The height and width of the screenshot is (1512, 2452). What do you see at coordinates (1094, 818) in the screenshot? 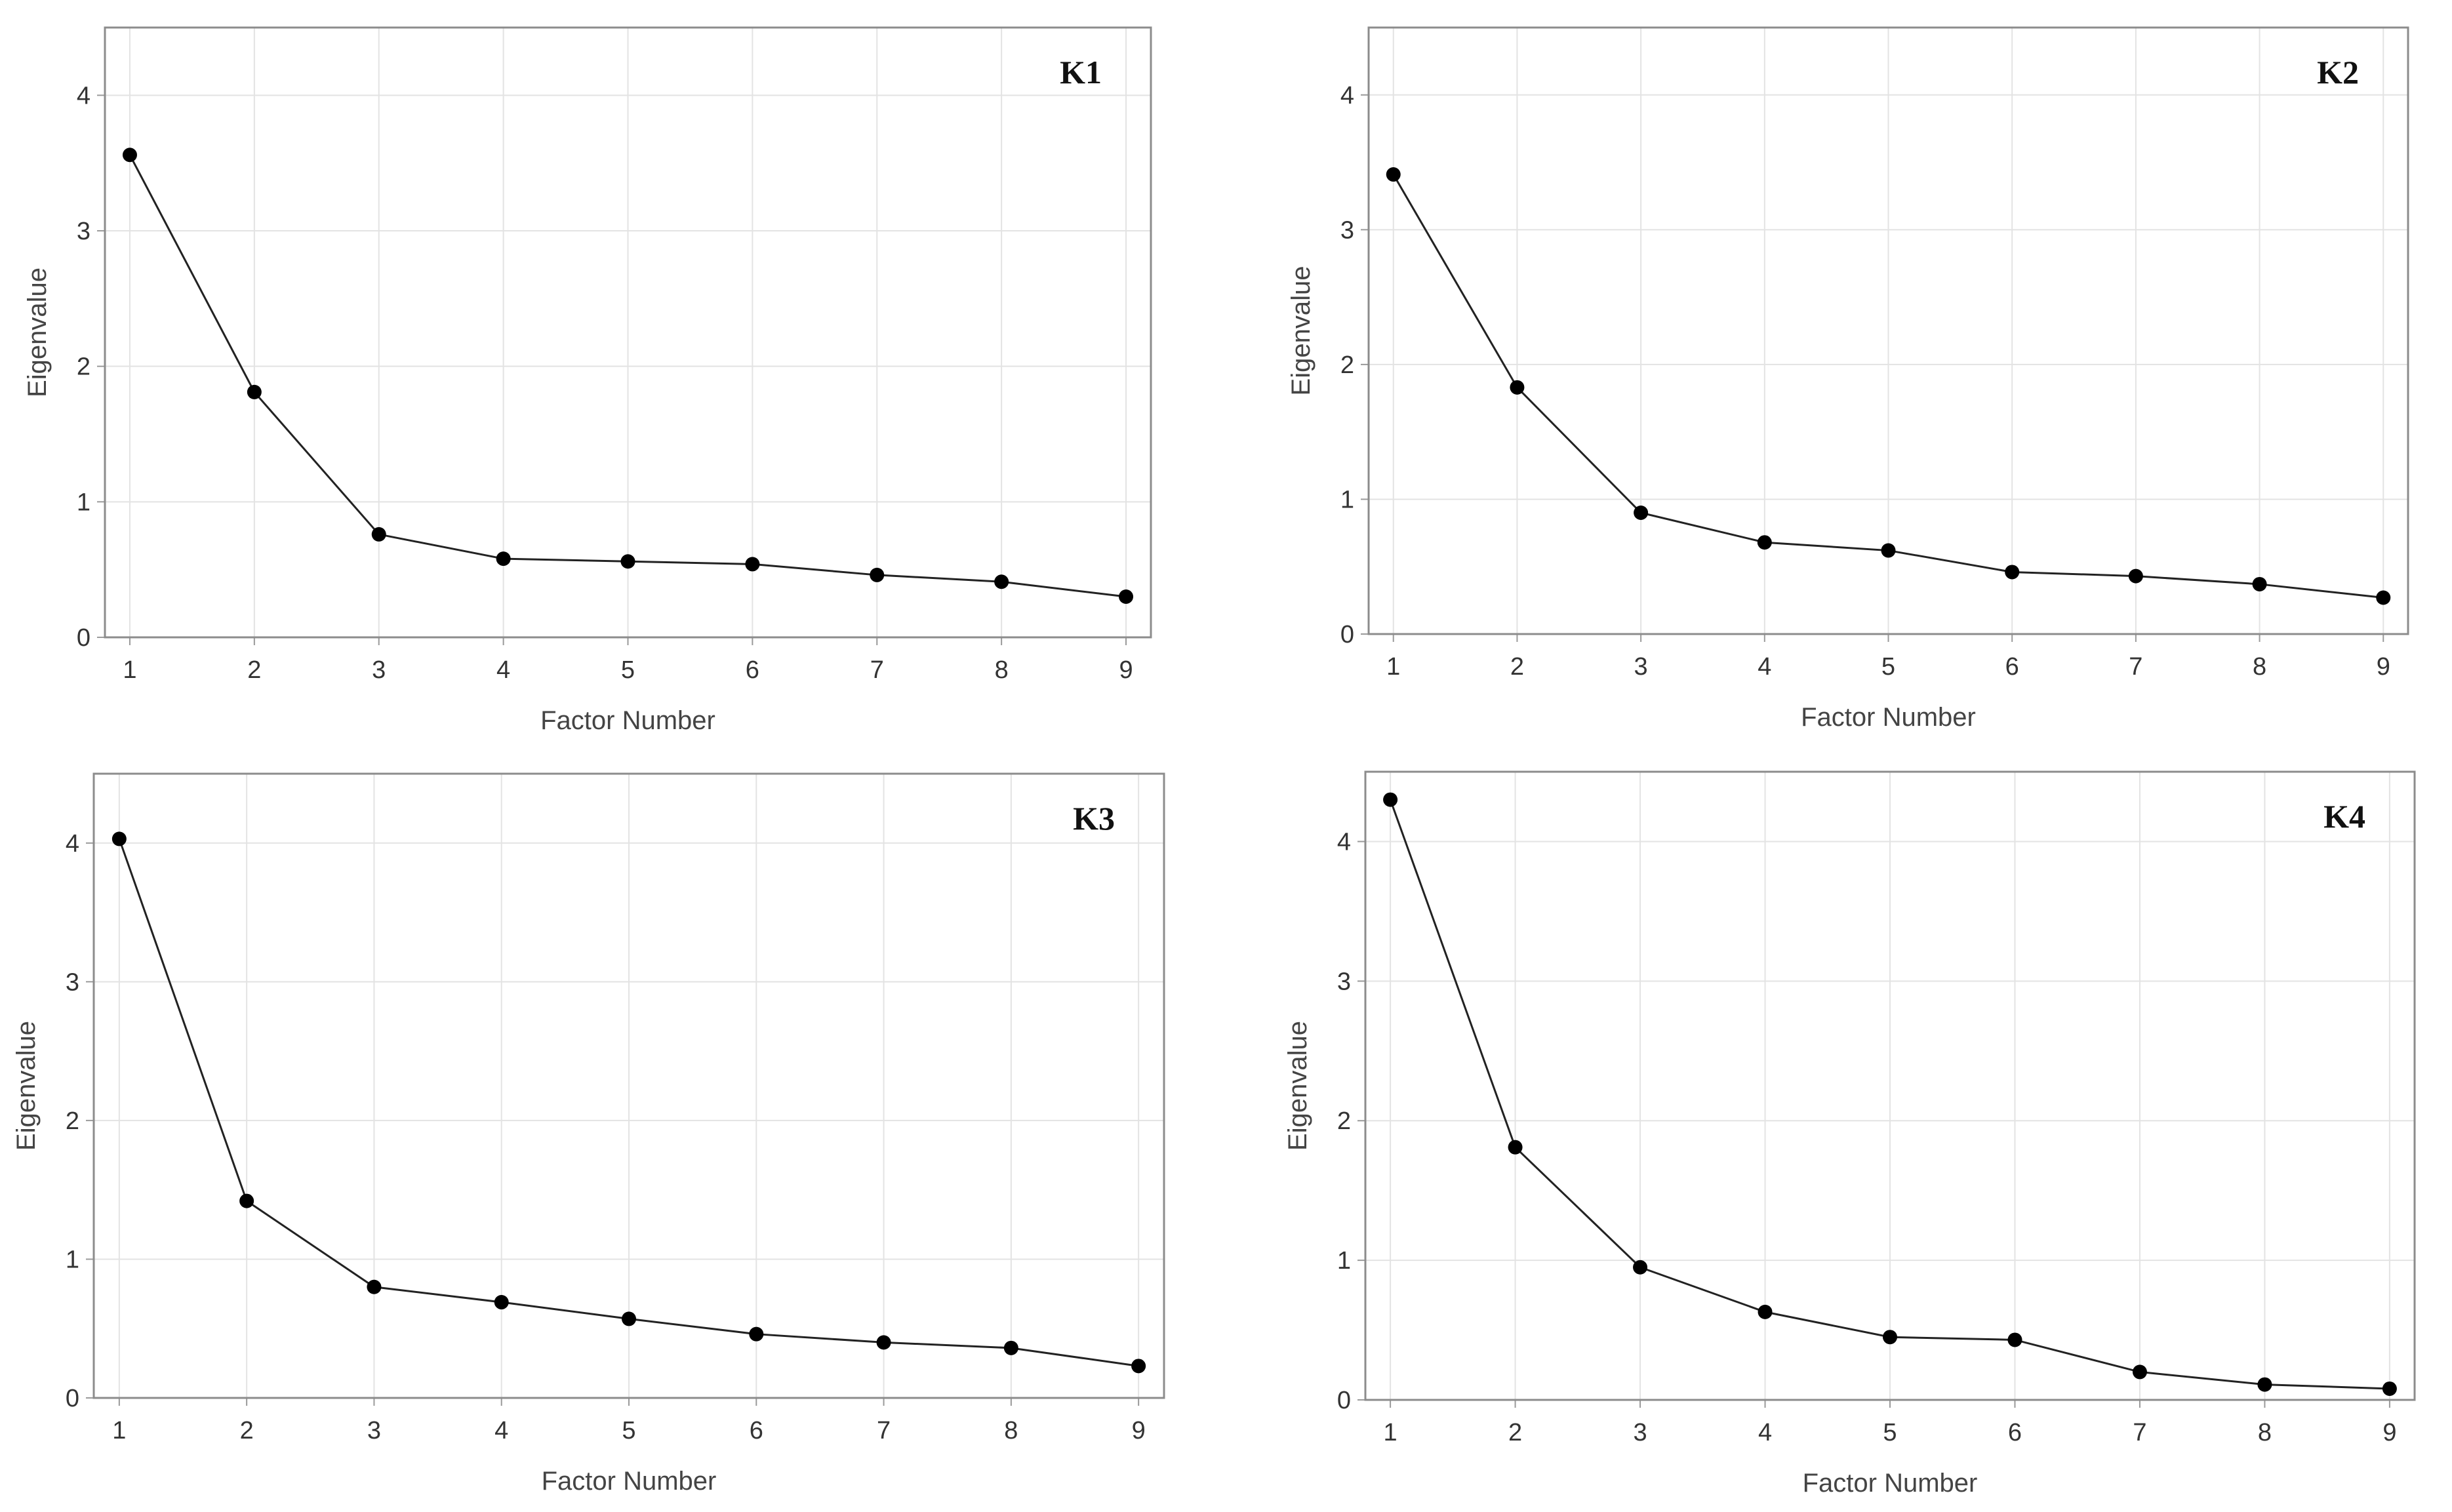
I see `panel-title: K3` at bounding box center [1094, 818].